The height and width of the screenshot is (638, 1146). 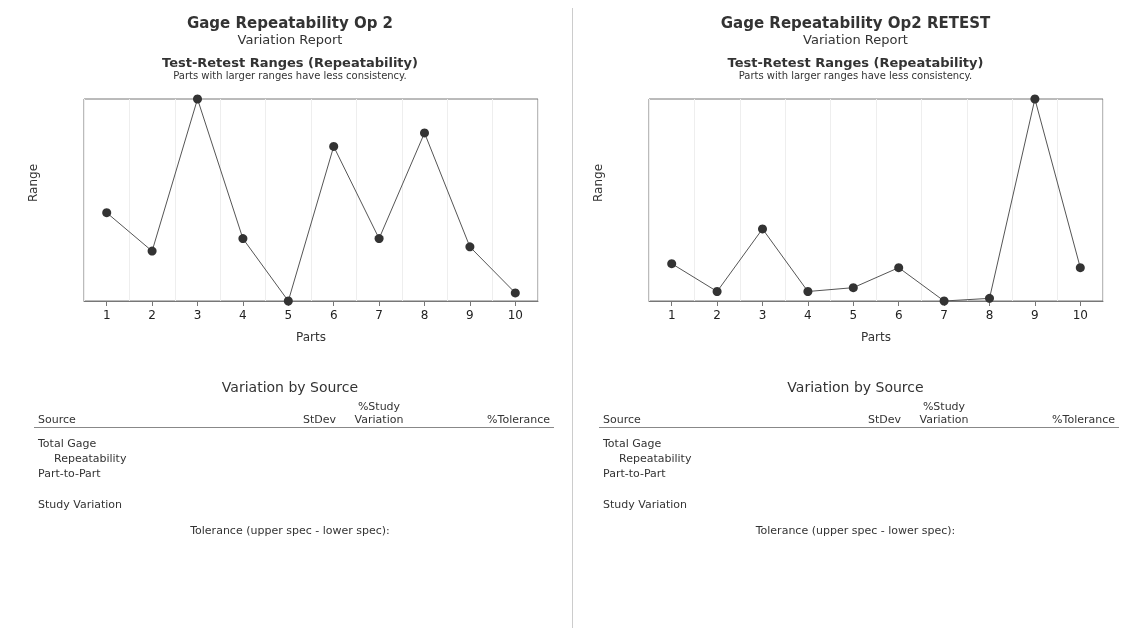 What do you see at coordinates (855, 23) in the screenshot?
I see `text: Gage Repeatability Op2 RETEST` at bounding box center [855, 23].